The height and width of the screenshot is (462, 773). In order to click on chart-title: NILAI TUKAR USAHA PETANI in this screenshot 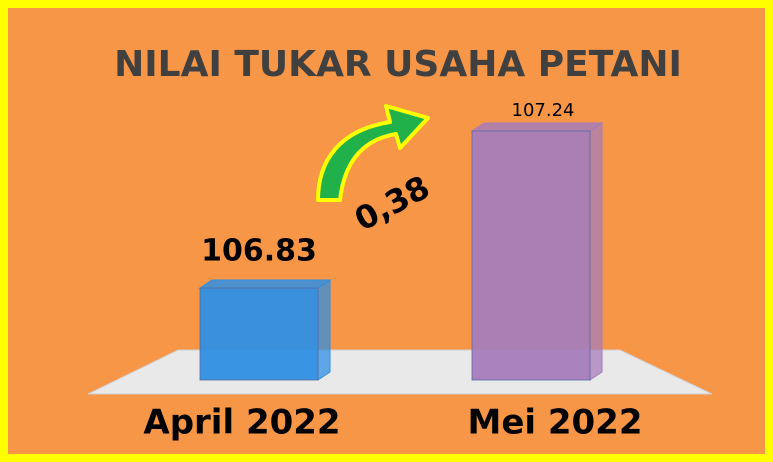, I will do `click(398, 64)`.